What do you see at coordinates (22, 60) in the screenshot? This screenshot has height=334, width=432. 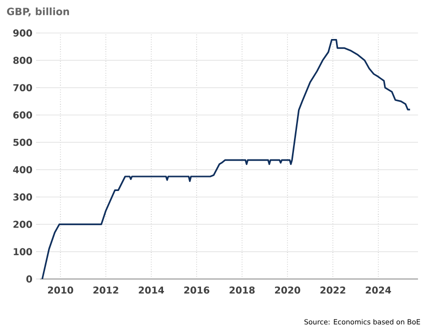 I see `y-tick-label: 800` at bounding box center [22, 60].